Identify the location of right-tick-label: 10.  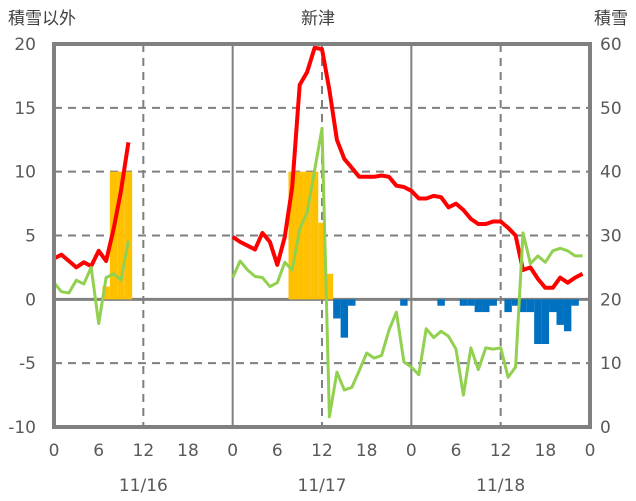
(611, 364).